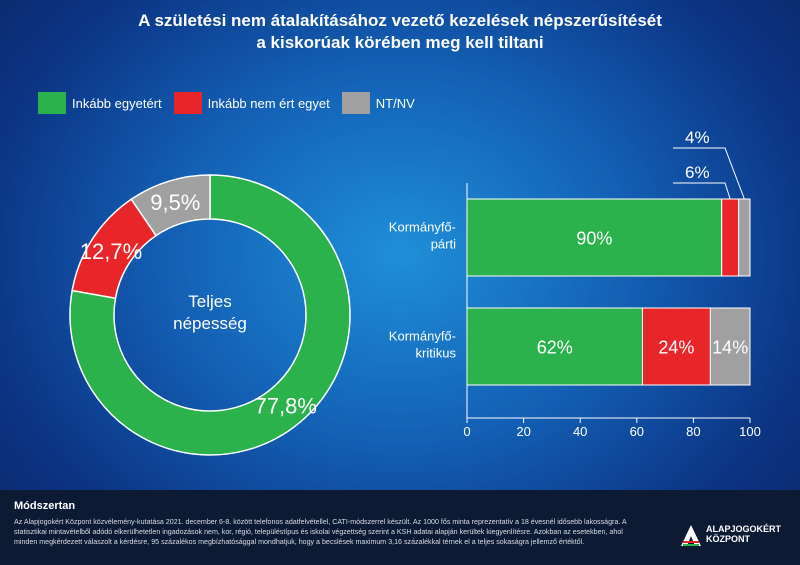 The width and height of the screenshot is (800, 565). I want to click on x-tick-label: 60, so click(637, 431).